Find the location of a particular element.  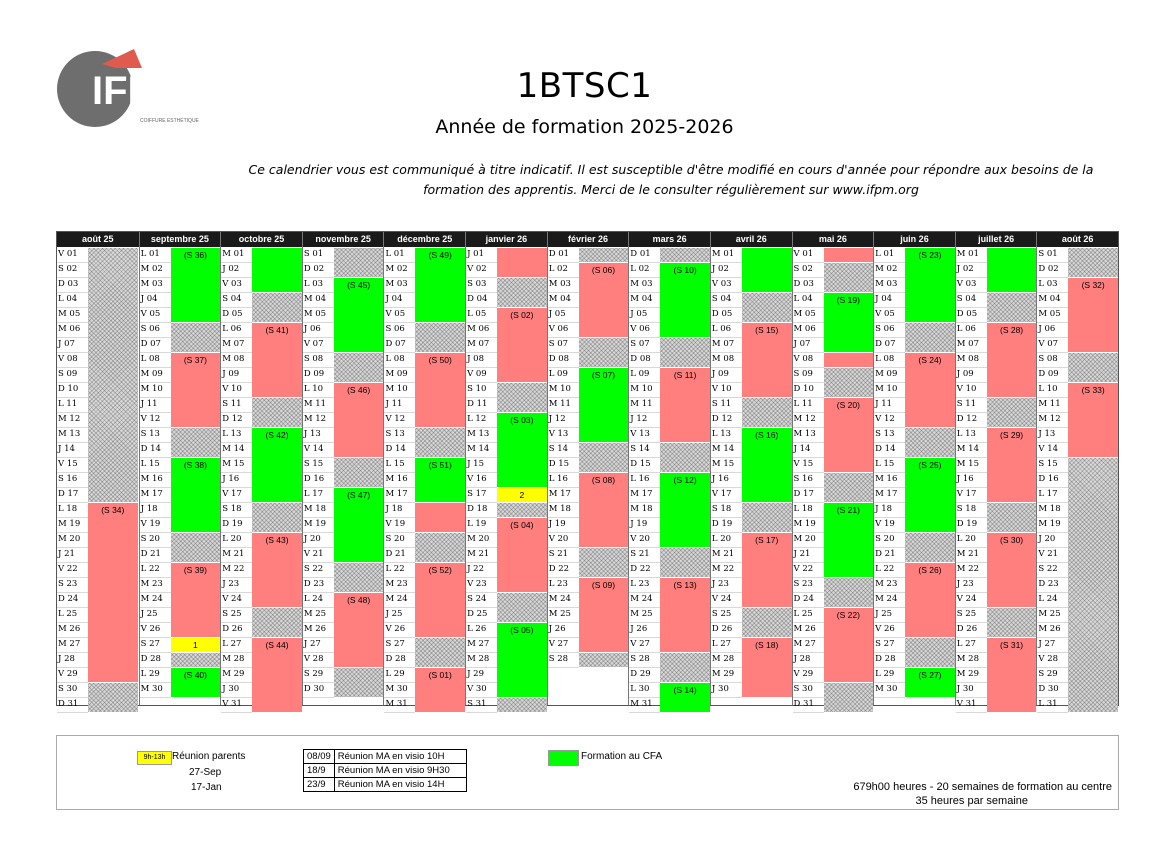

day-label: J 06 is located at coordinates (312, 329).